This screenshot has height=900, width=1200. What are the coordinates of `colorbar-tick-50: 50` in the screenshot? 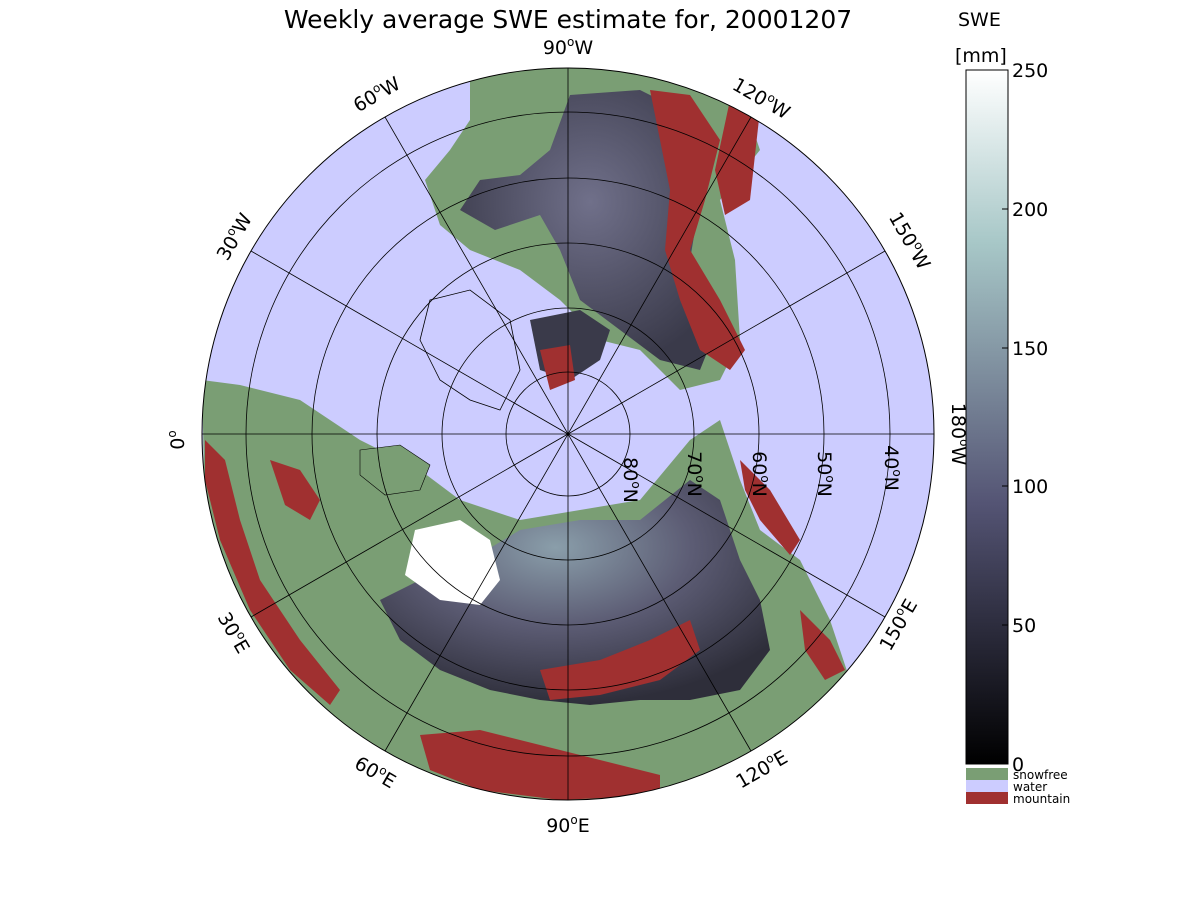 It's located at (1024, 626).